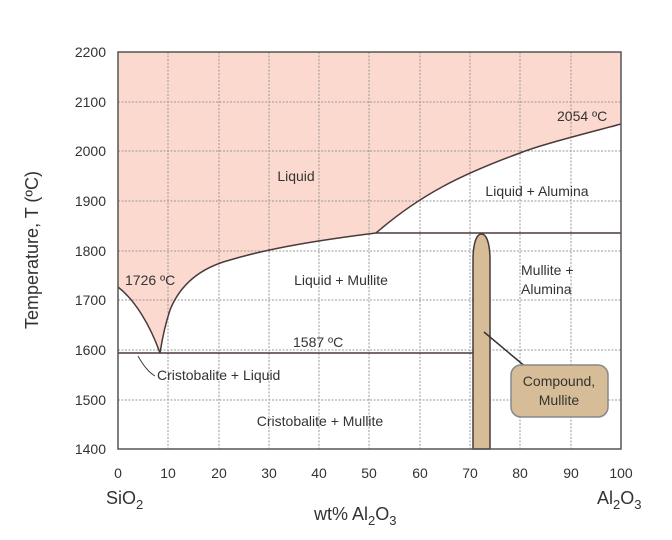 Image resolution: width=672 pixels, height=540 pixels. Describe the element at coordinates (32, 250) in the screenshot. I see `y-axis-title: Temperature, T (ºC)` at that location.